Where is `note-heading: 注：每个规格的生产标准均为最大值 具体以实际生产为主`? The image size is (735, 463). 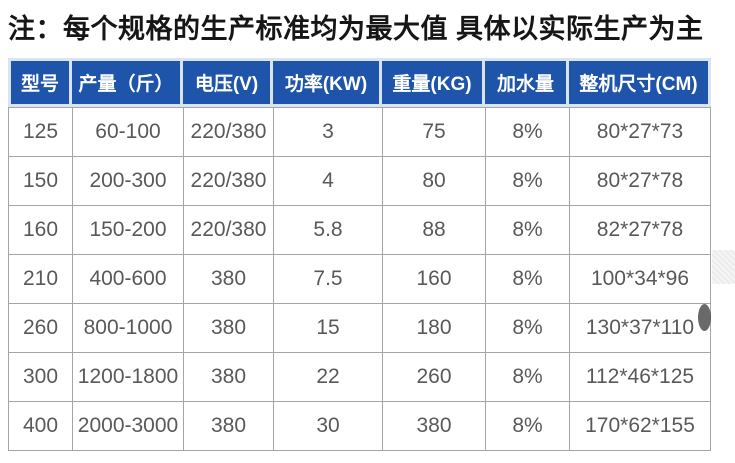 note-heading: 注：每个规格的生产标准均为最大值 具体以实际生产为主 is located at coordinates (356, 29).